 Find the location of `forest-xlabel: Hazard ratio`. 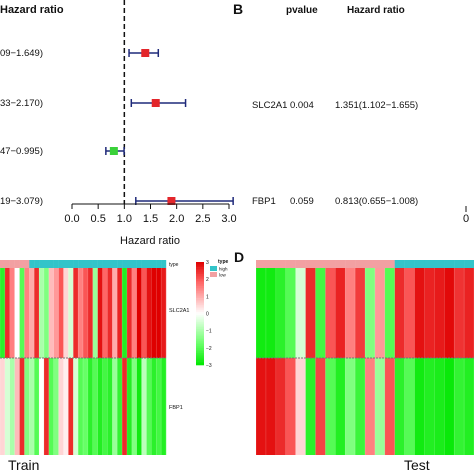

forest-xlabel: Hazard ratio is located at coordinates (150, 241).